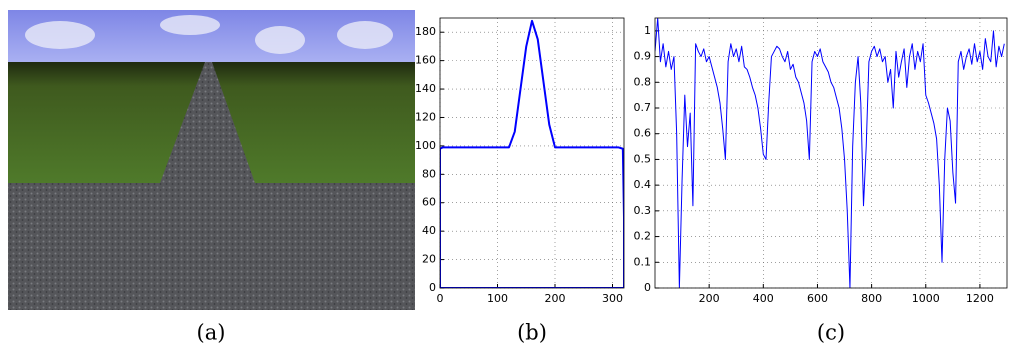 The image size is (1010, 356). What do you see at coordinates (429, 173) in the screenshot?
I see `y-tick-label: 80` at bounding box center [429, 173].